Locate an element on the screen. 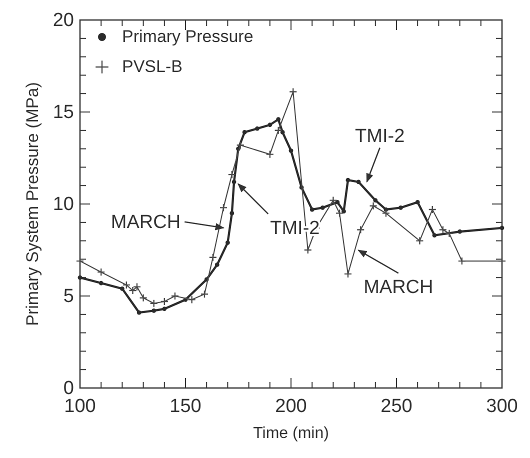 The height and width of the screenshot is (458, 530). y-tick-label: 20 is located at coordinates (63, 20).